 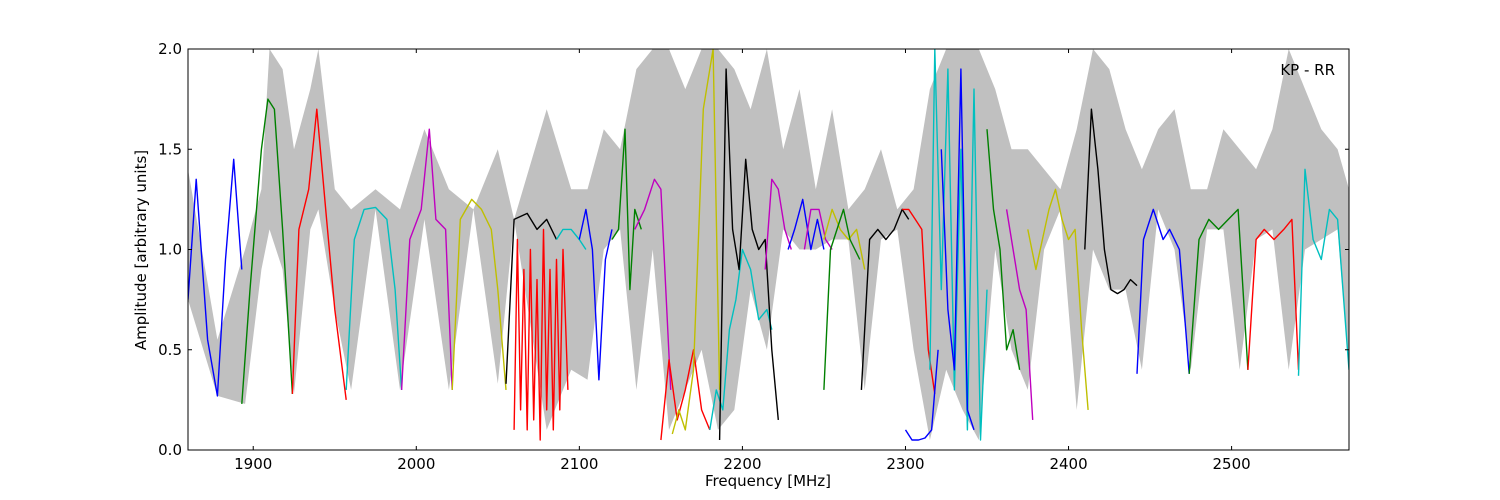 I want to click on x-tick-label: 2300, so click(x=905, y=464).